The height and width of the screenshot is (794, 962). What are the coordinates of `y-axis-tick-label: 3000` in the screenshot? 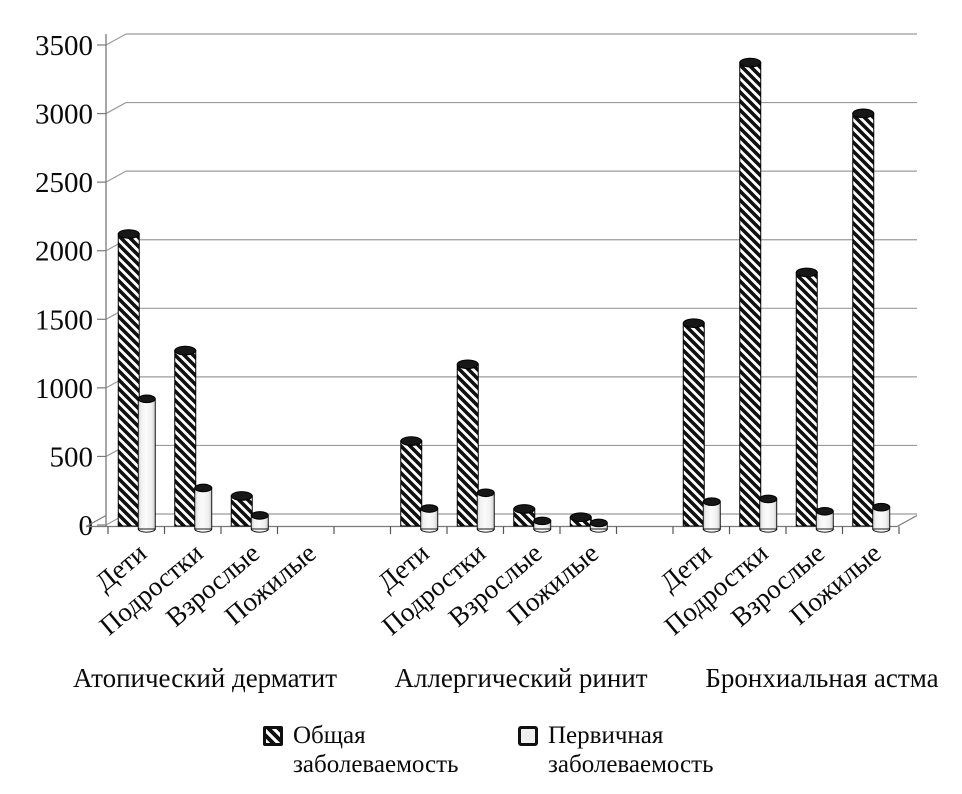 It's located at (64, 115).